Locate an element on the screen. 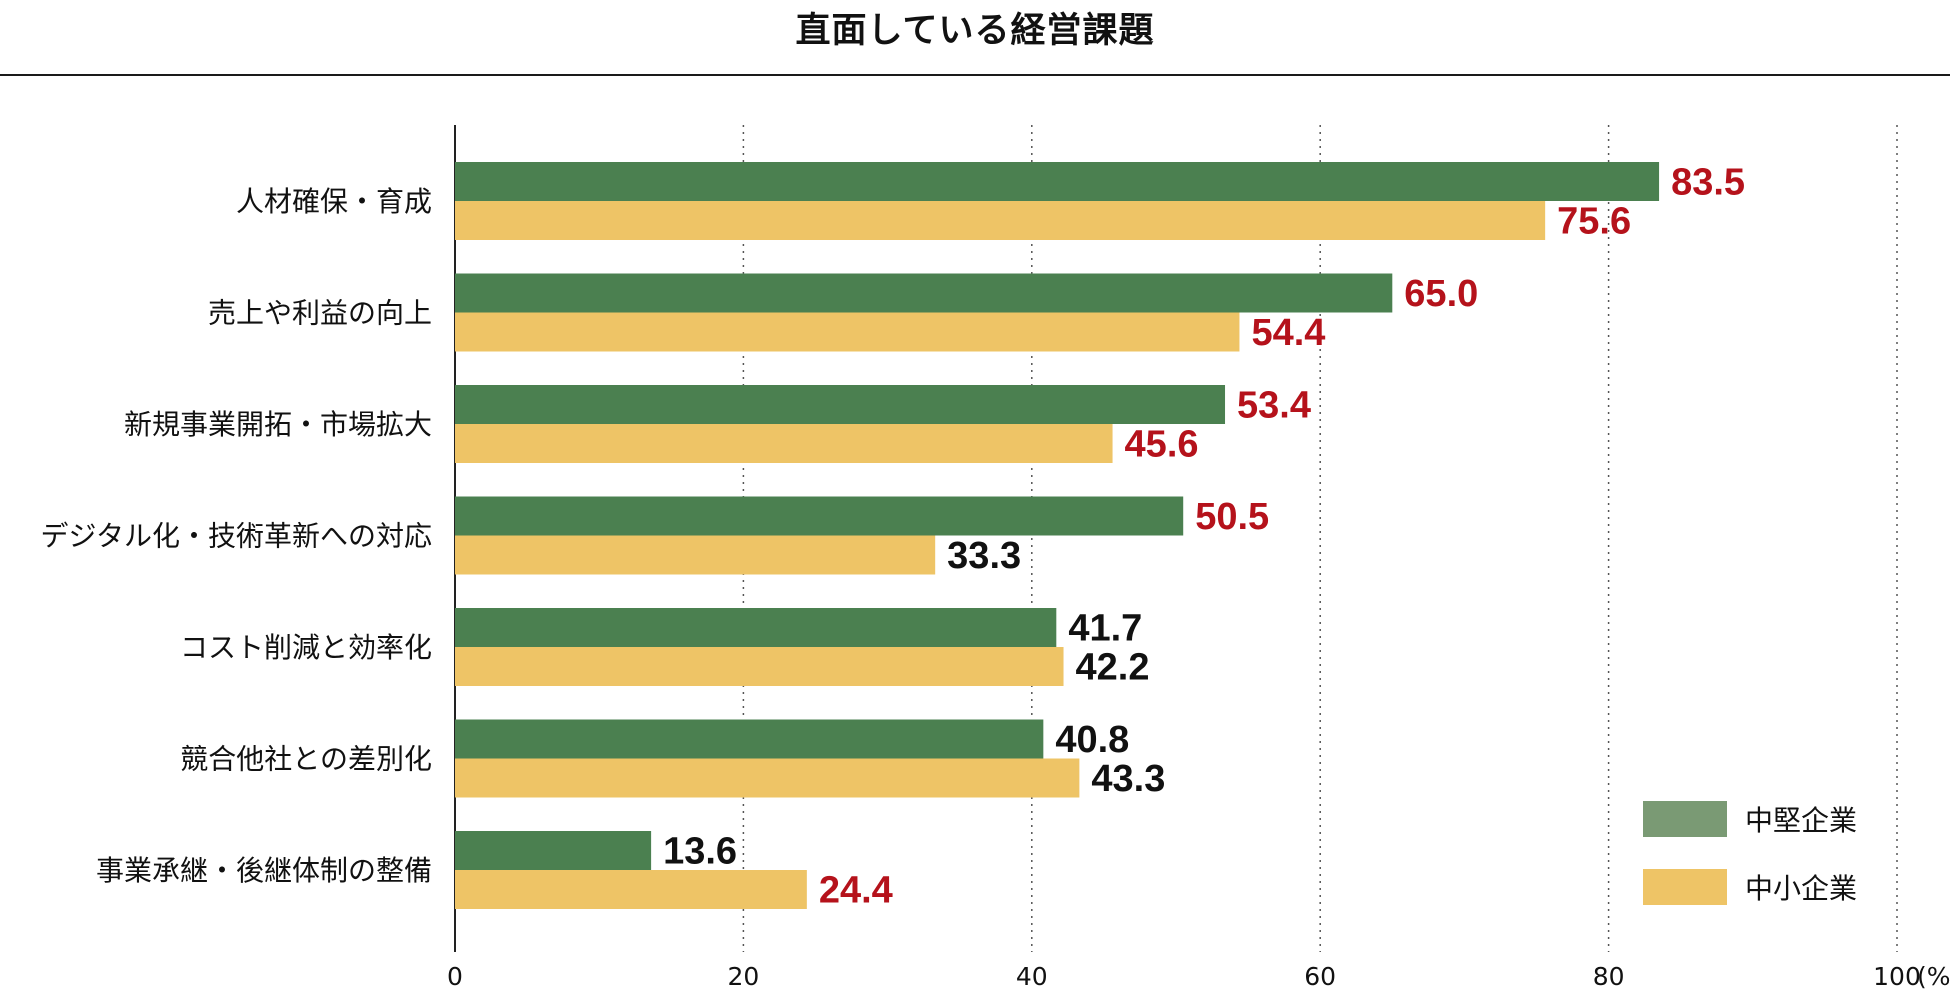 This screenshot has width=1950, height=993. category-label-1: 売上や利益の向上 is located at coordinates (320, 313).